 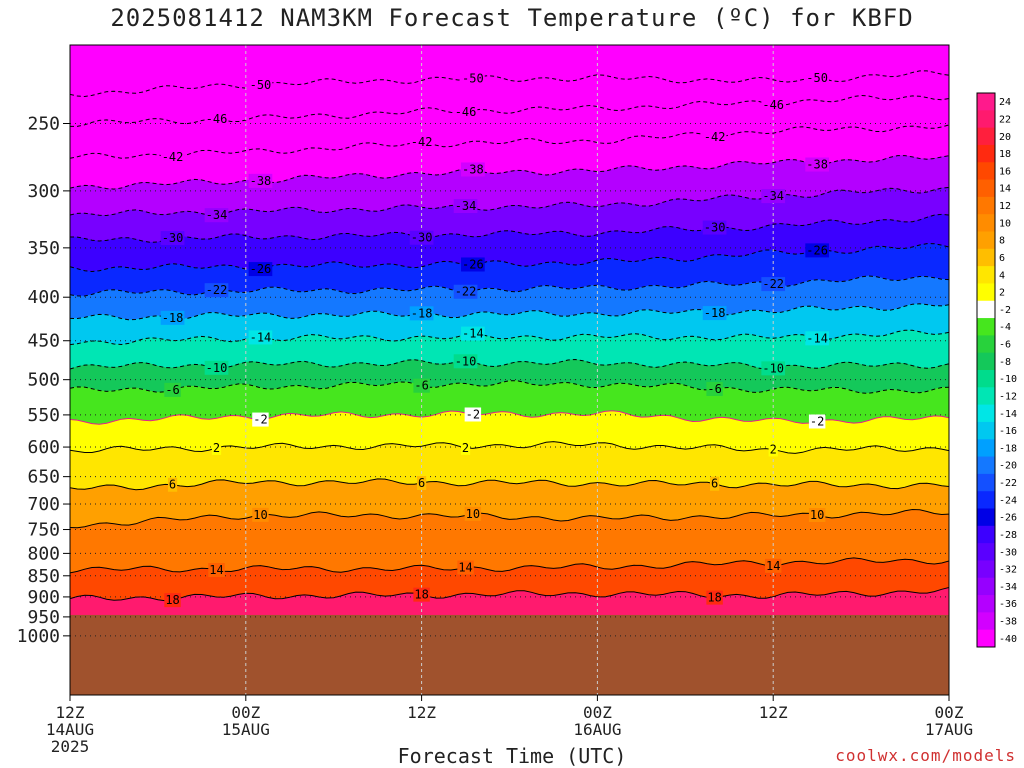 I want to click on colorbar-label: 20, so click(x=1005, y=137).